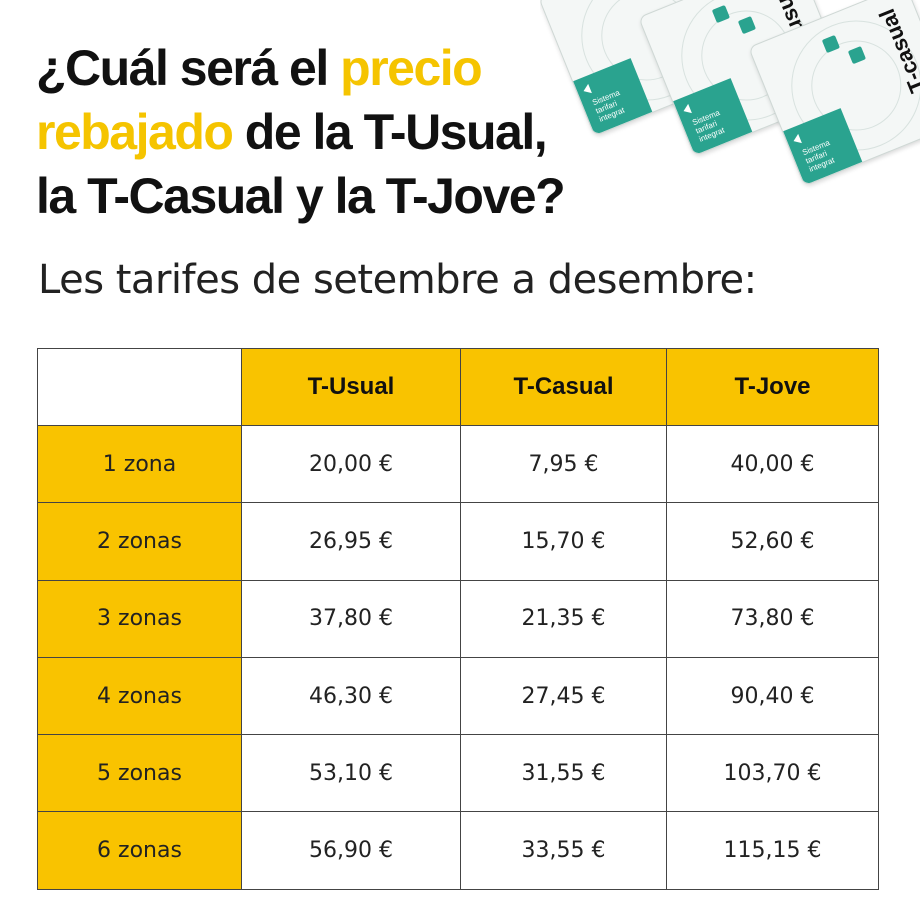 The width and height of the screenshot is (920, 920). Describe the element at coordinates (301, 196) in the screenshot. I see `headline-line-3: la T-Casual y la T-Jove?` at that location.